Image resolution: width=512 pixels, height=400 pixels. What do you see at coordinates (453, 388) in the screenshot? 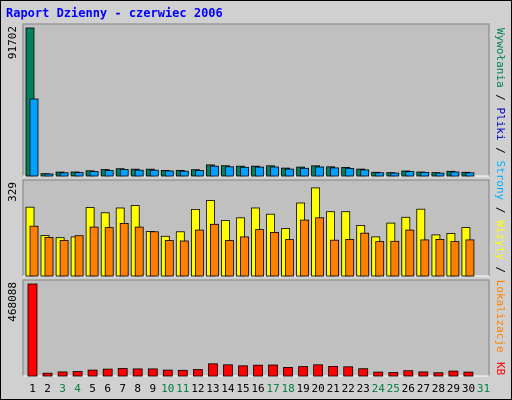
I see `x-tick-label-29: 29` at bounding box center [453, 388].